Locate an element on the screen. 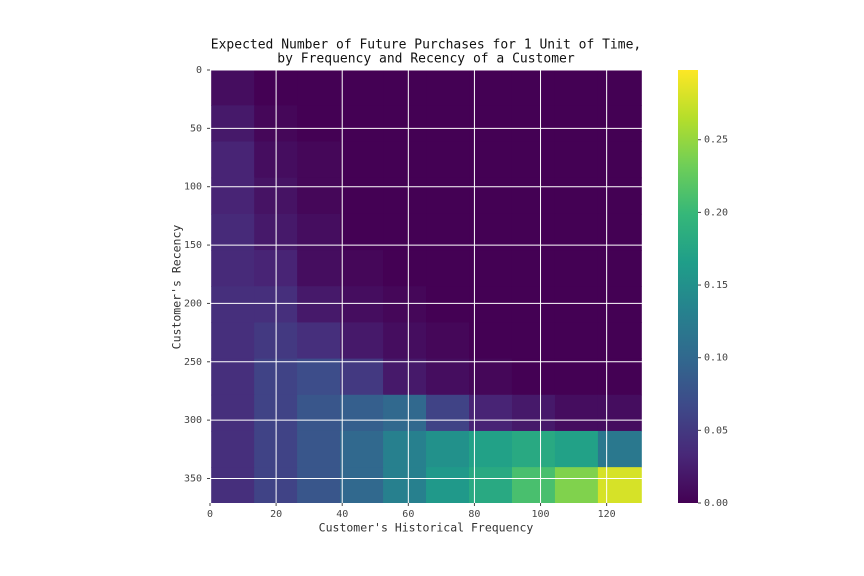 The width and height of the screenshot is (864, 576). y-tick-label: 250 is located at coordinates (193, 362).